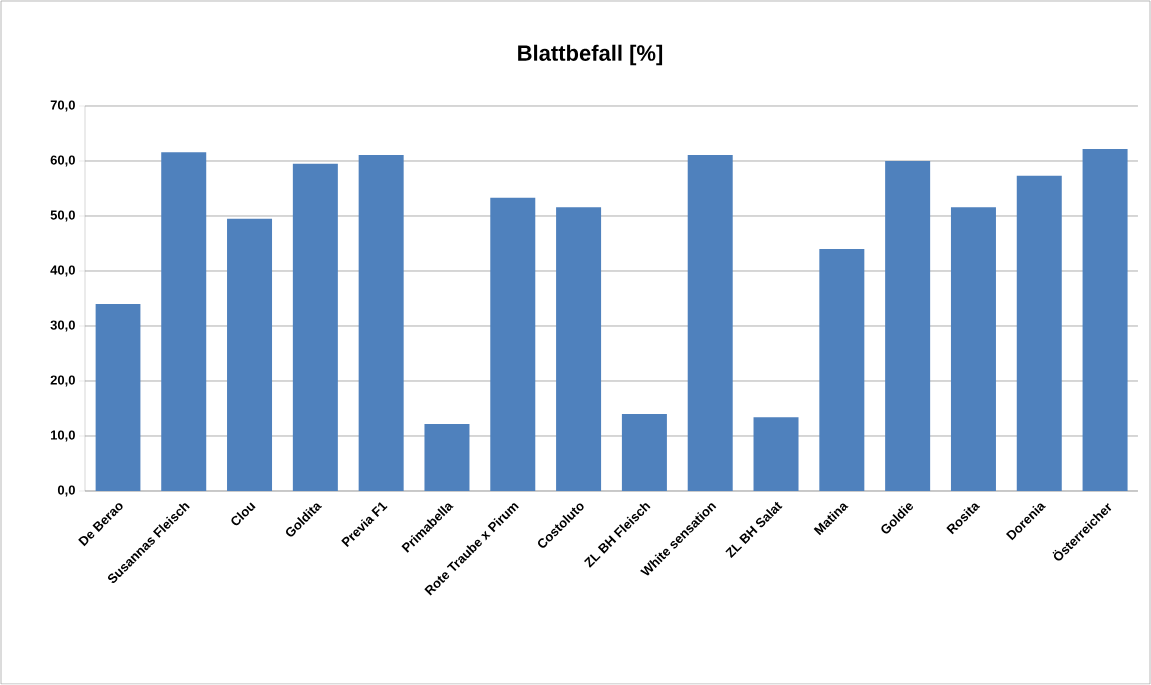 Image resolution: width=1151 pixels, height=685 pixels. What do you see at coordinates (62, 106) in the screenshot?
I see `y-tick-label: 70,0` at bounding box center [62, 106].